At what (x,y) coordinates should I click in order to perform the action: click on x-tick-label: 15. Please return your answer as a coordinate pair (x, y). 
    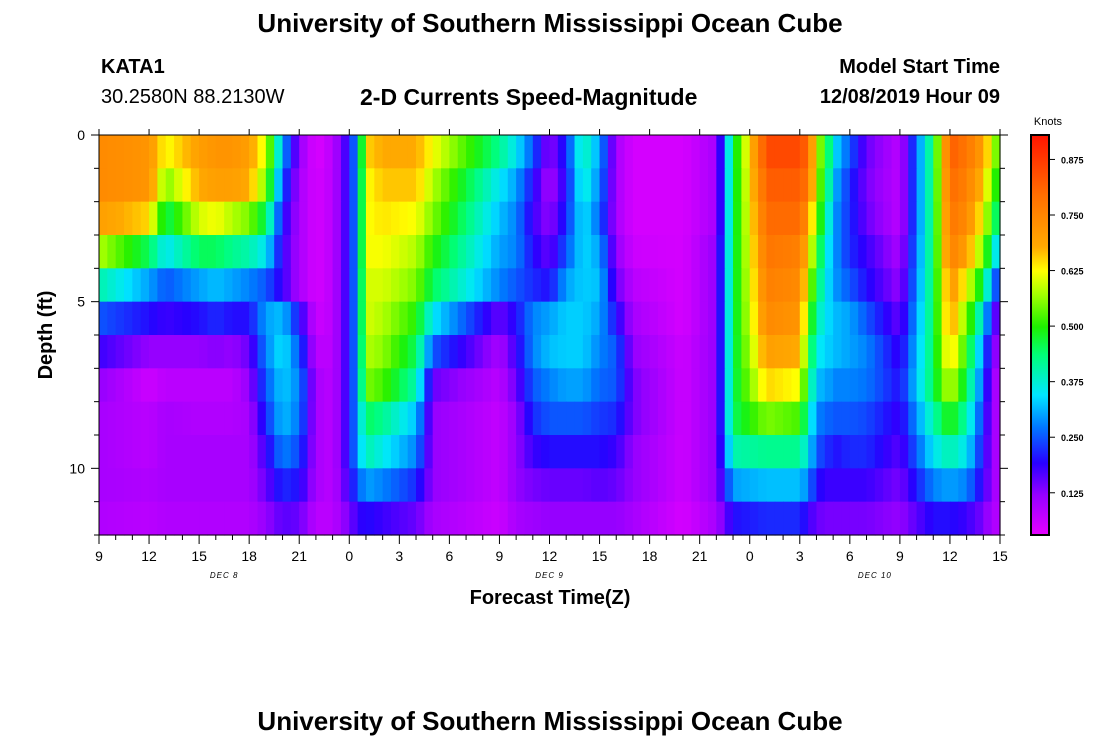
    Looking at the image, I should click on (600, 556).